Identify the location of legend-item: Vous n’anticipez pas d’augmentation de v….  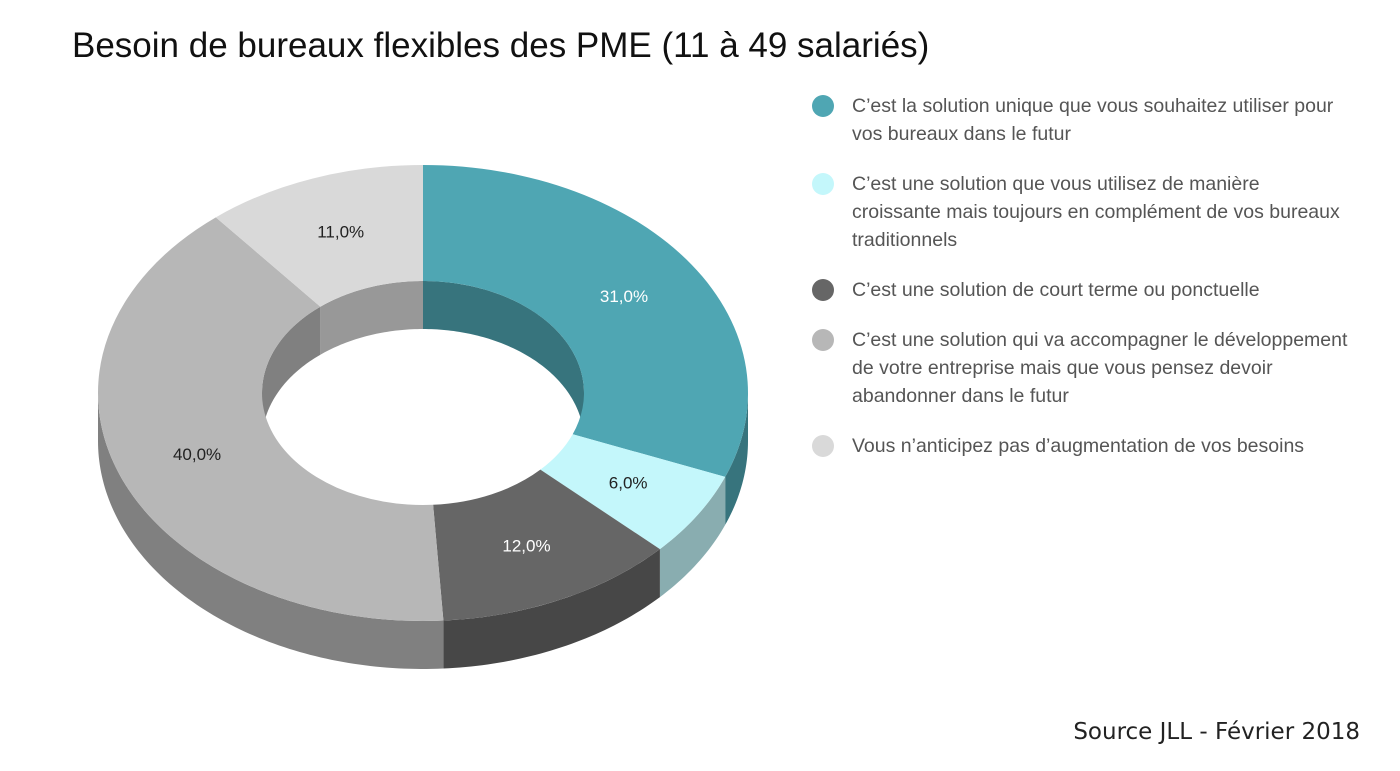
(1082, 446).